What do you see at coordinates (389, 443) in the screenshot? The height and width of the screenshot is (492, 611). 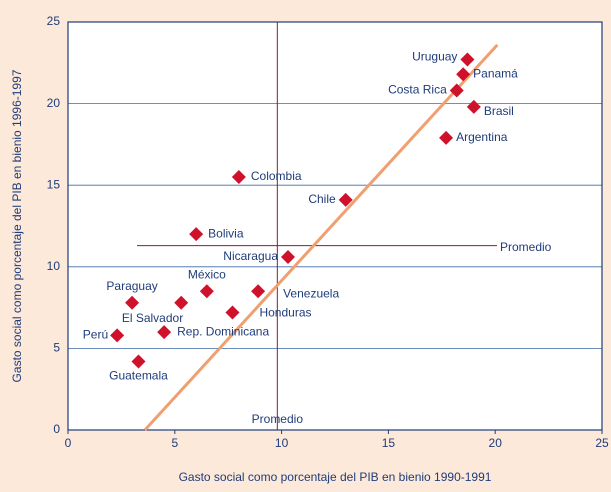 I see `x-tick-label: 15` at bounding box center [389, 443].